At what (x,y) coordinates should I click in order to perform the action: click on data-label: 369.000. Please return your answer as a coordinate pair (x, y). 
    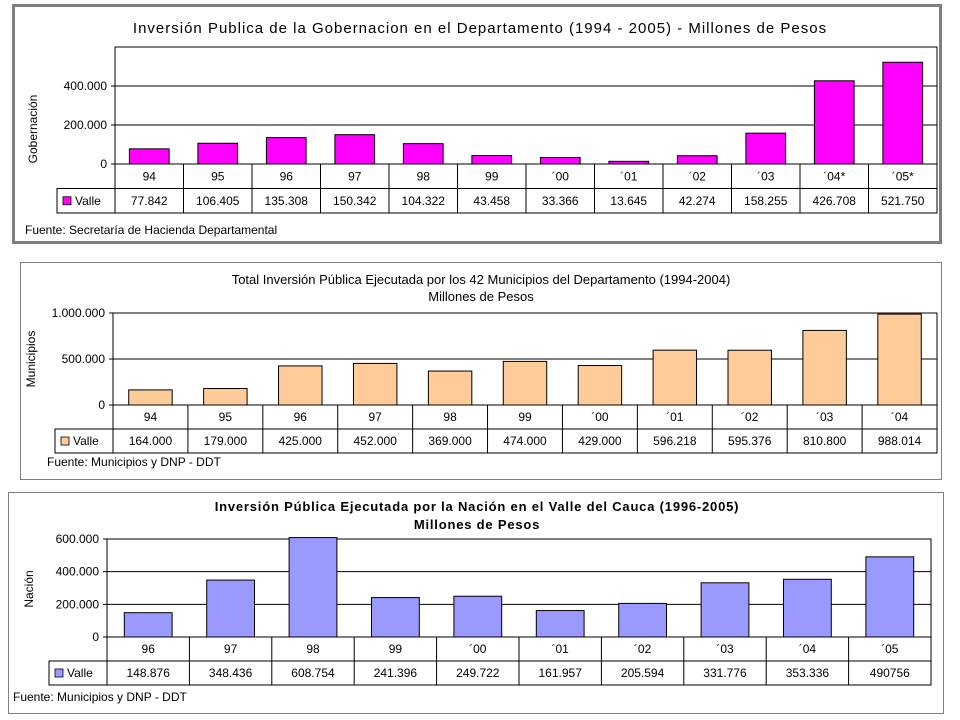
    Looking at the image, I should click on (450, 441).